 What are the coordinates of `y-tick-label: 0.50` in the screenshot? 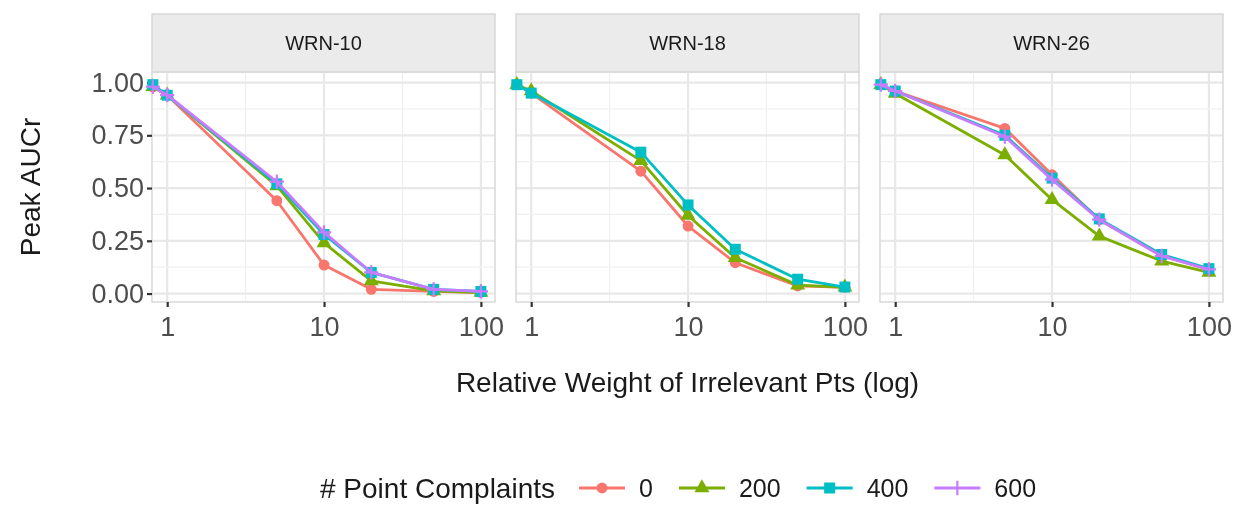 It's located at (117, 188).